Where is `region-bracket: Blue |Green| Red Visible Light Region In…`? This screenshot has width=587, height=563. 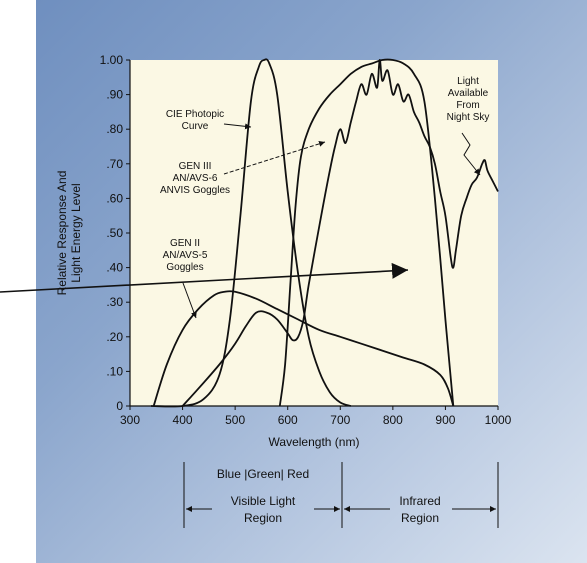 region-bracket: Blue |Green| Red Visible Light Region In… is located at coordinates (341, 495).